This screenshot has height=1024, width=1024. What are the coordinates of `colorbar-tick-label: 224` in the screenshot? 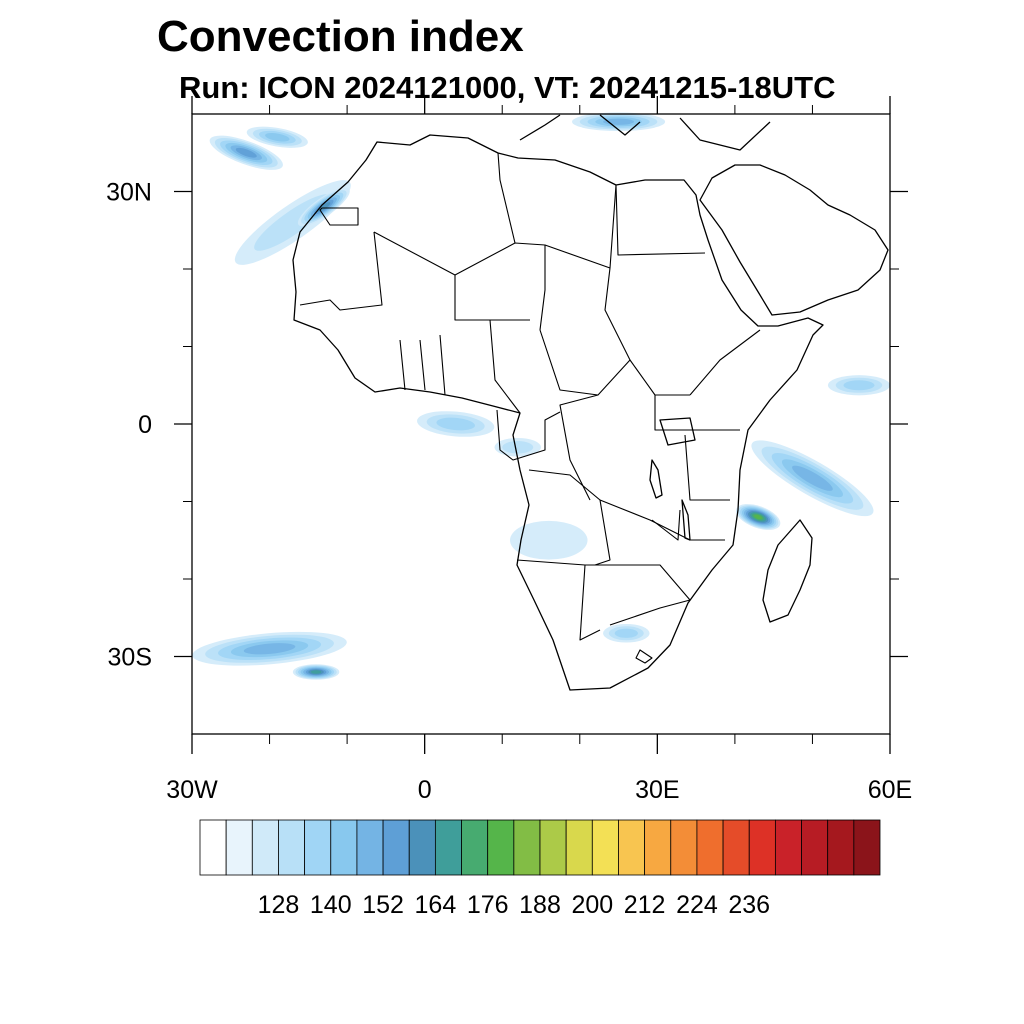 It's located at (697, 905).